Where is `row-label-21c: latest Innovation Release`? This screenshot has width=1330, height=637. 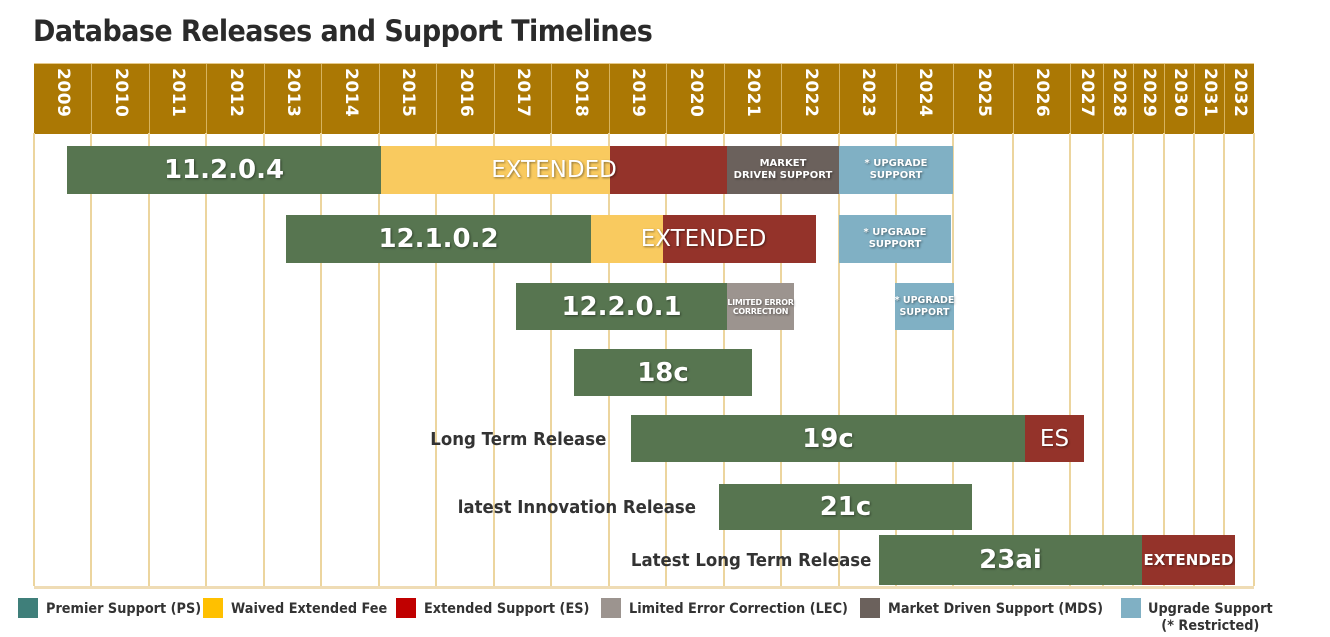
row-label-21c: latest Innovation Release is located at coordinates (576, 507).